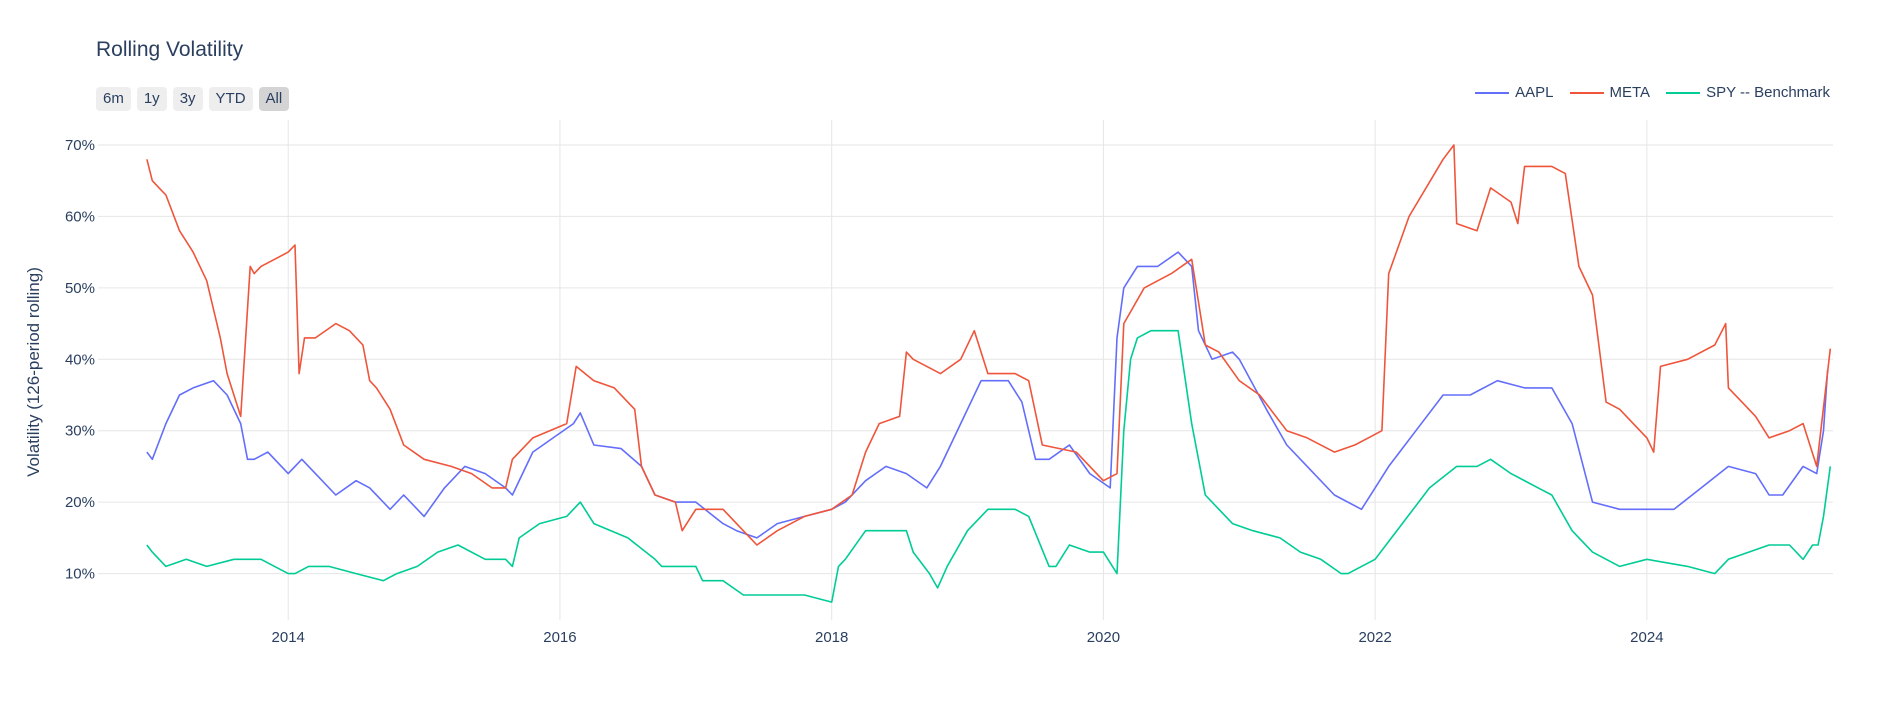 The width and height of the screenshot is (1900, 712). I want to click on x-tick-label: 2024, so click(1646, 637).